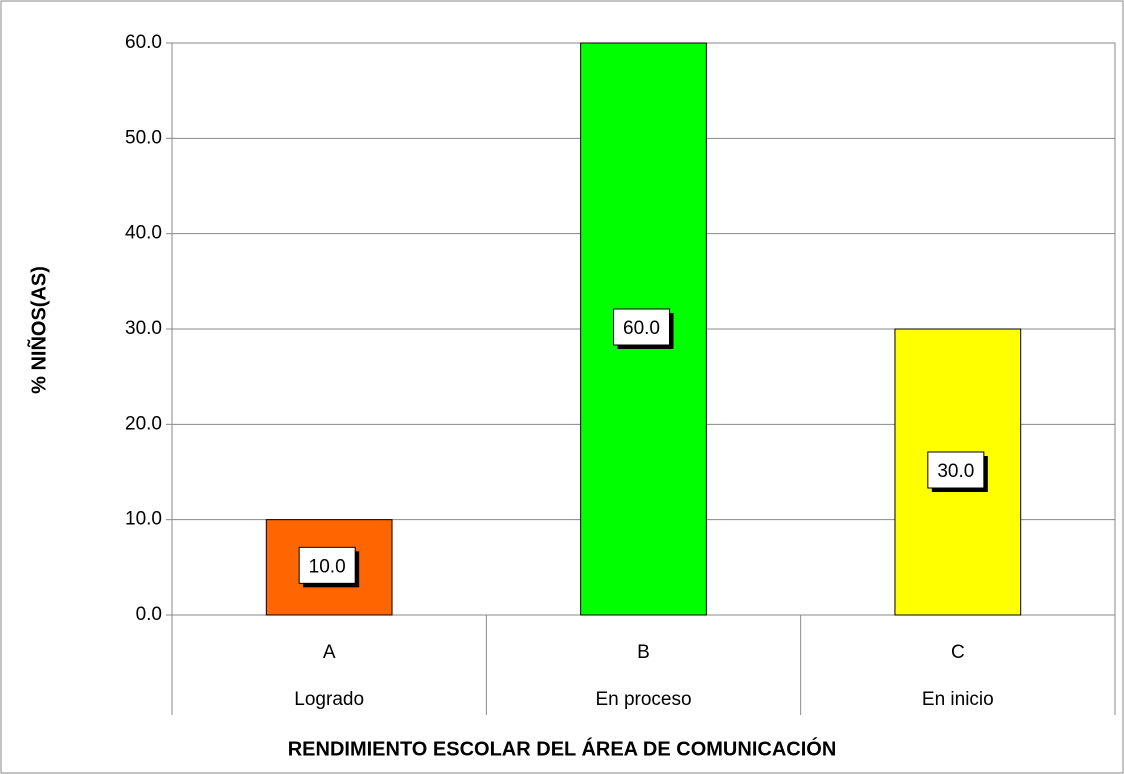 The width and height of the screenshot is (1124, 774). I want to click on data-label: 60.0, so click(641, 328).